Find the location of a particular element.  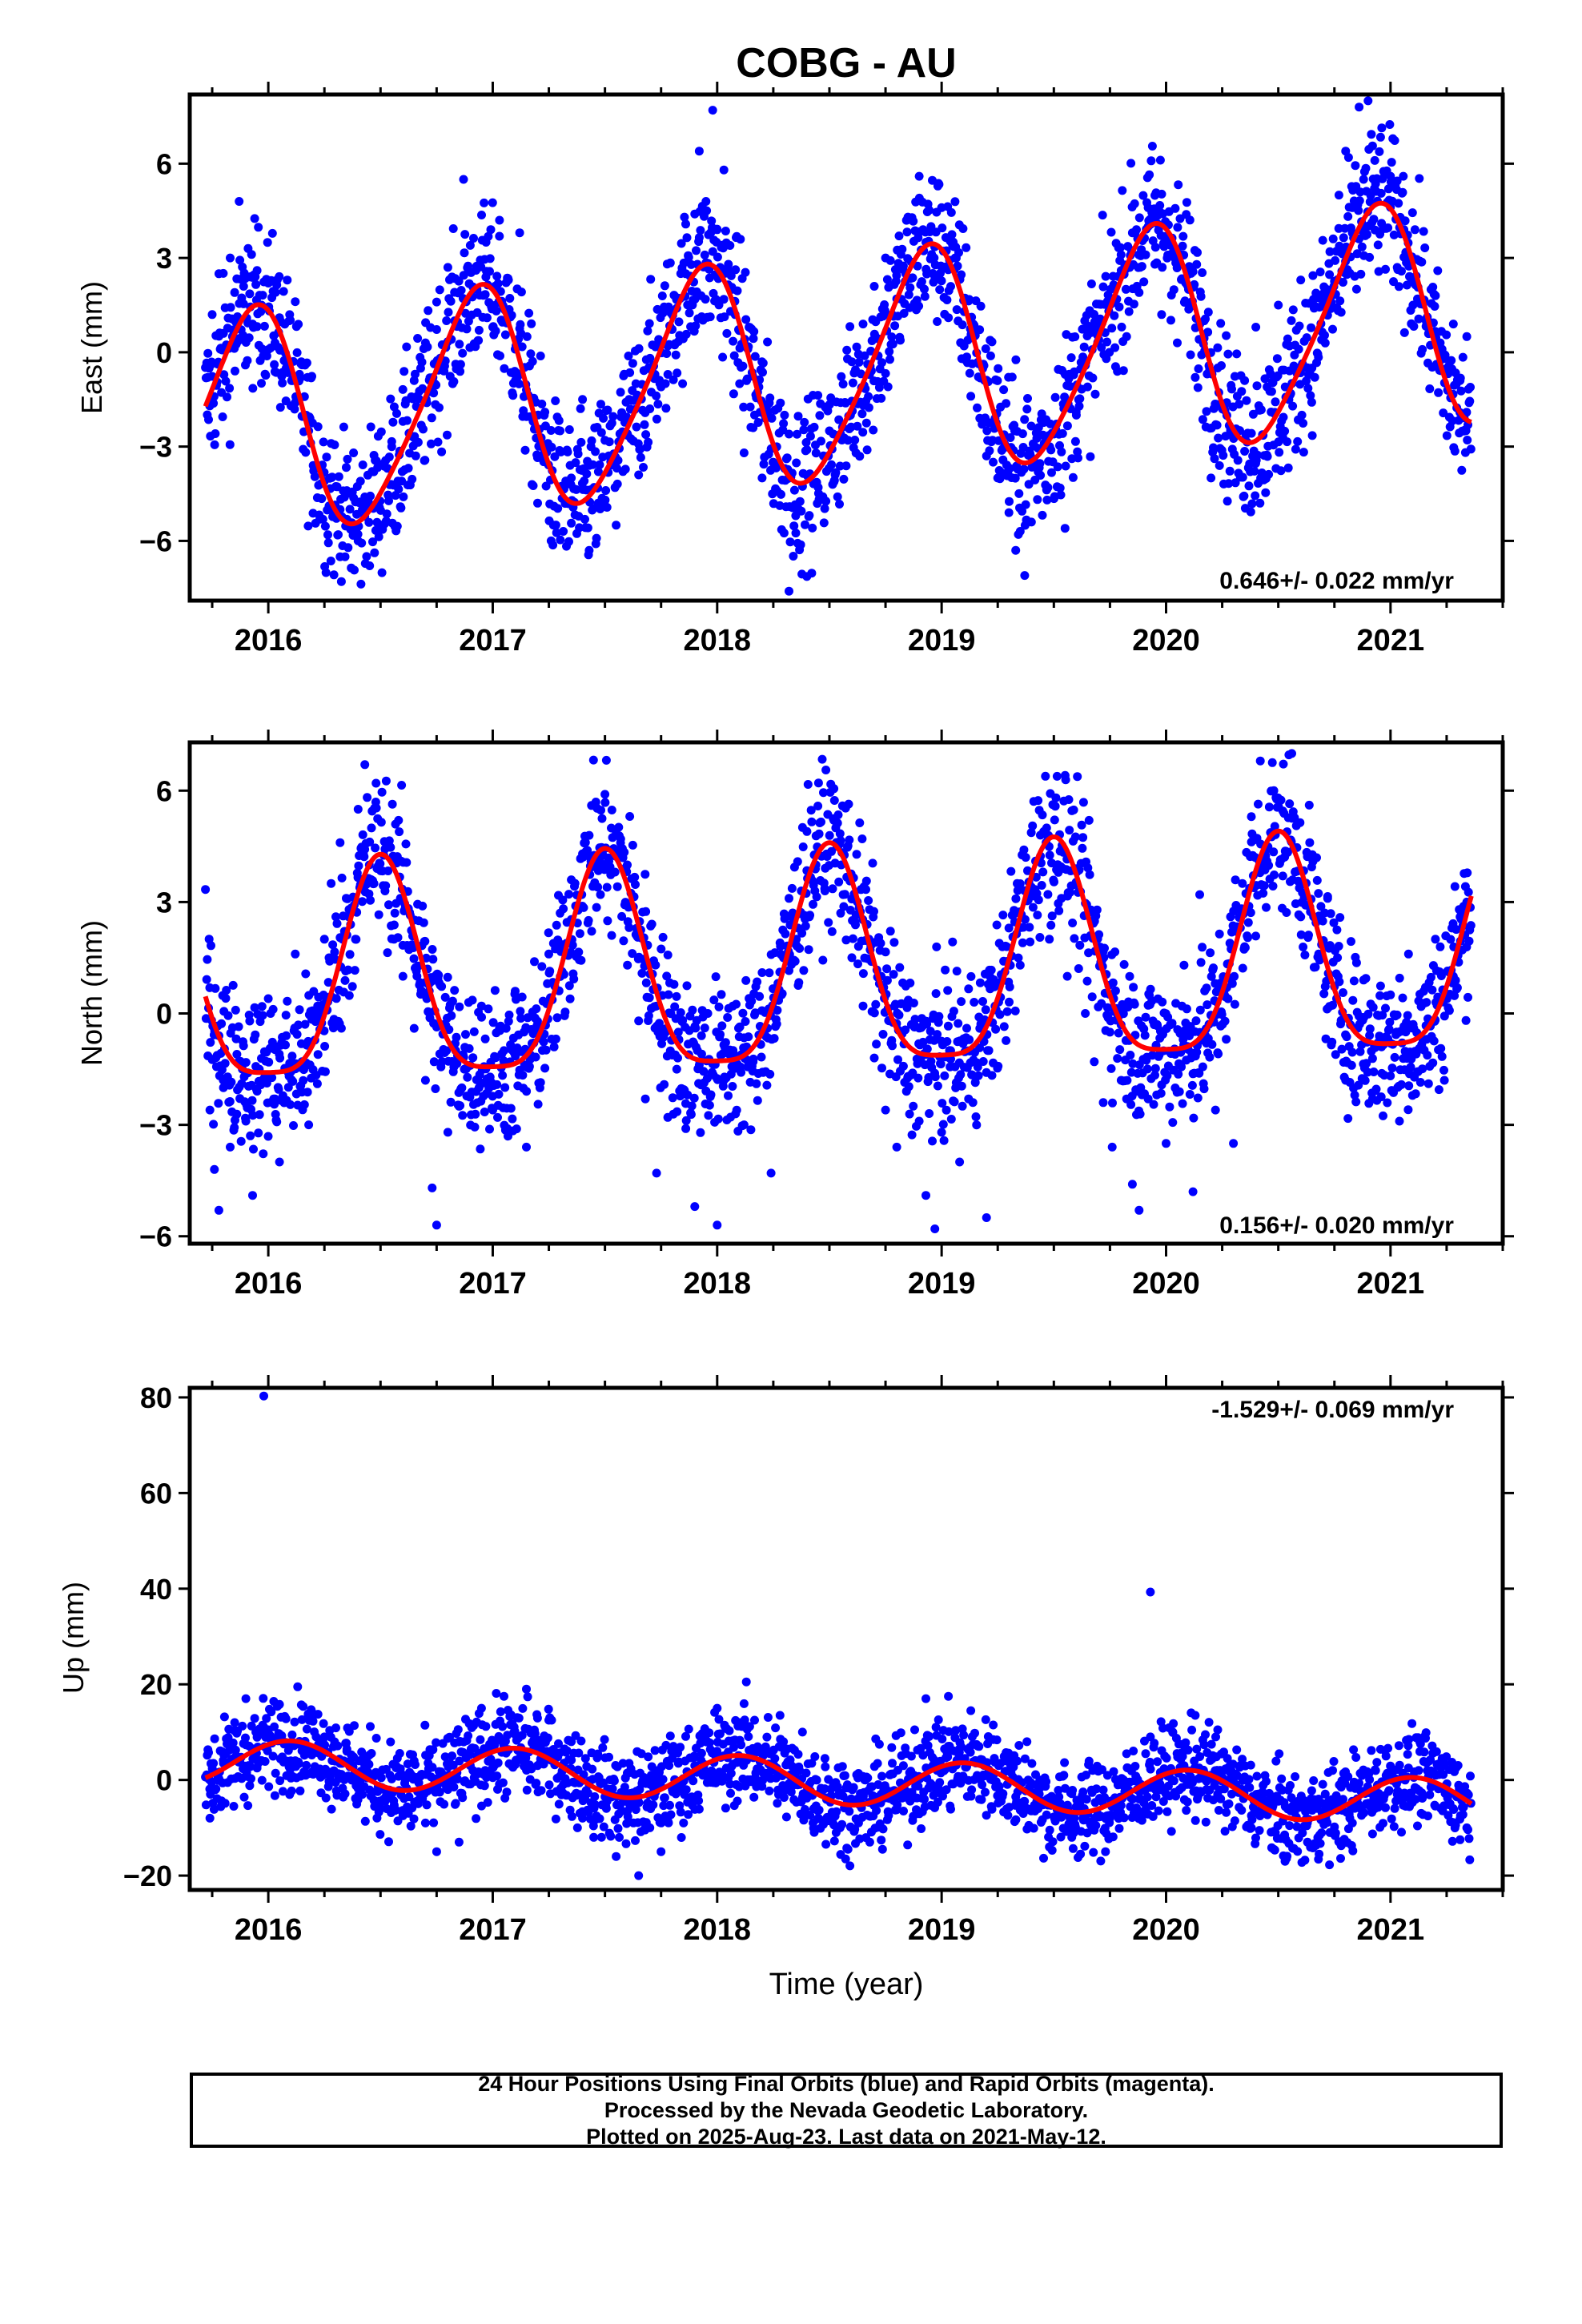

chart-title: COBG - AU is located at coordinates (846, 63).